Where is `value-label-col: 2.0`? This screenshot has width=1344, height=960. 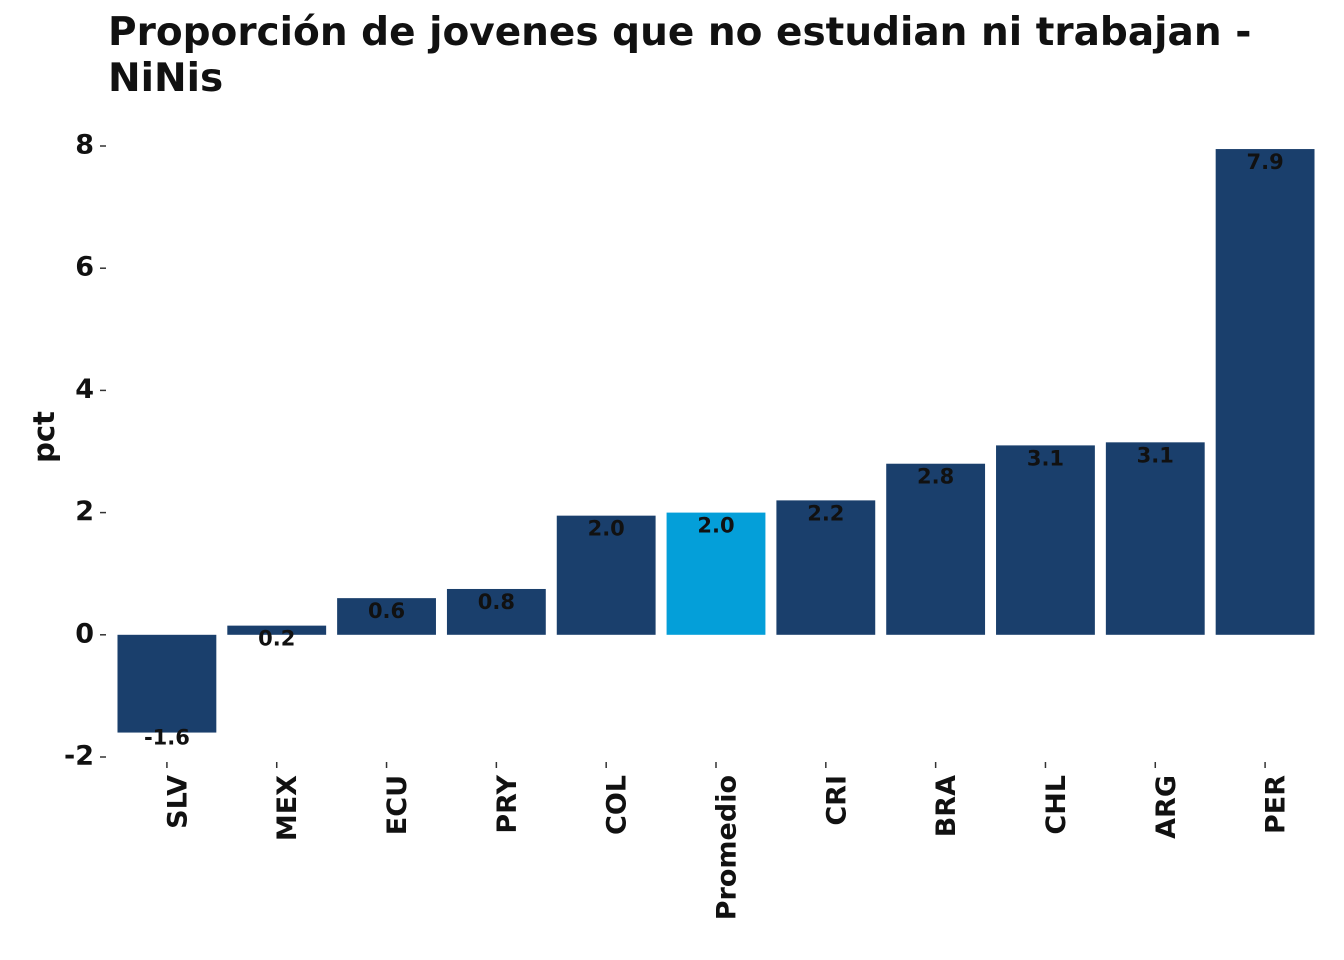 value-label-col: 2.0 is located at coordinates (606, 529).